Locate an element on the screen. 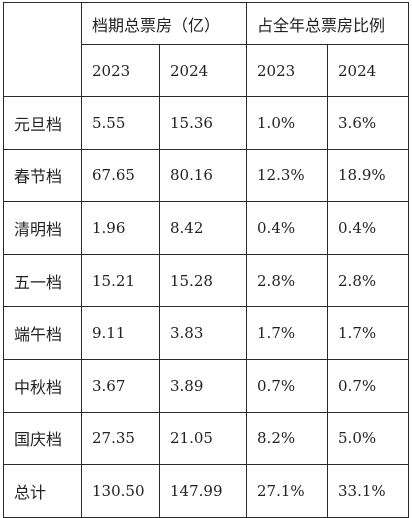  table-cell: 5.55 is located at coordinates (120, 123).